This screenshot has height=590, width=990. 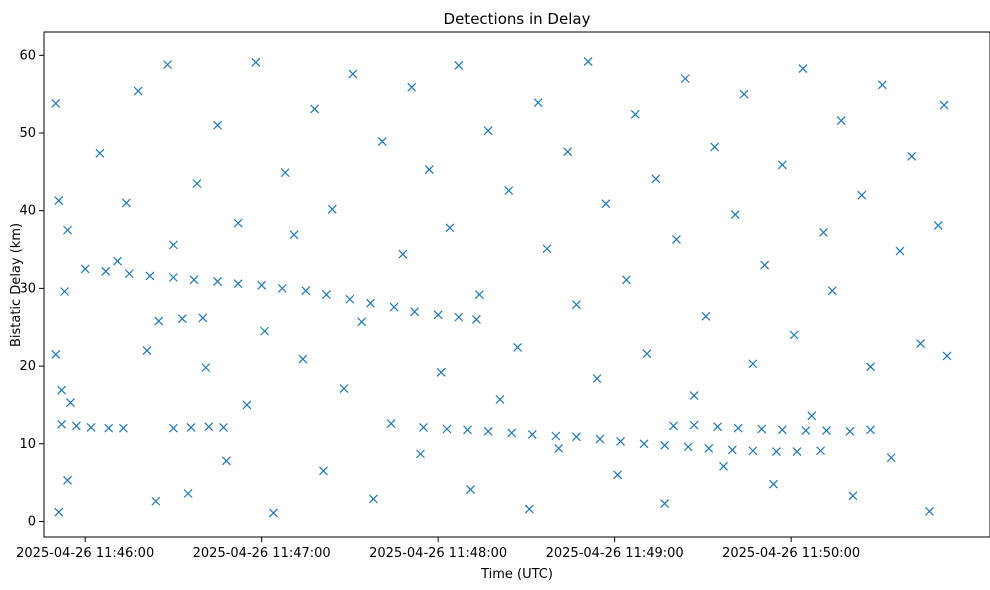 I want to click on x-axis-label: Time (UTC), so click(x=516, y=574).